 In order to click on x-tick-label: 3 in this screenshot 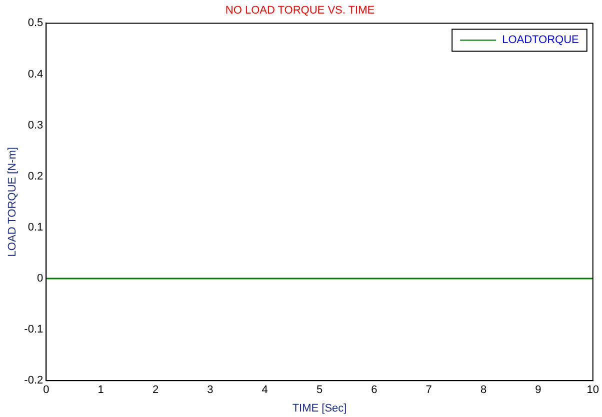, I will do `click(210, 390)`.